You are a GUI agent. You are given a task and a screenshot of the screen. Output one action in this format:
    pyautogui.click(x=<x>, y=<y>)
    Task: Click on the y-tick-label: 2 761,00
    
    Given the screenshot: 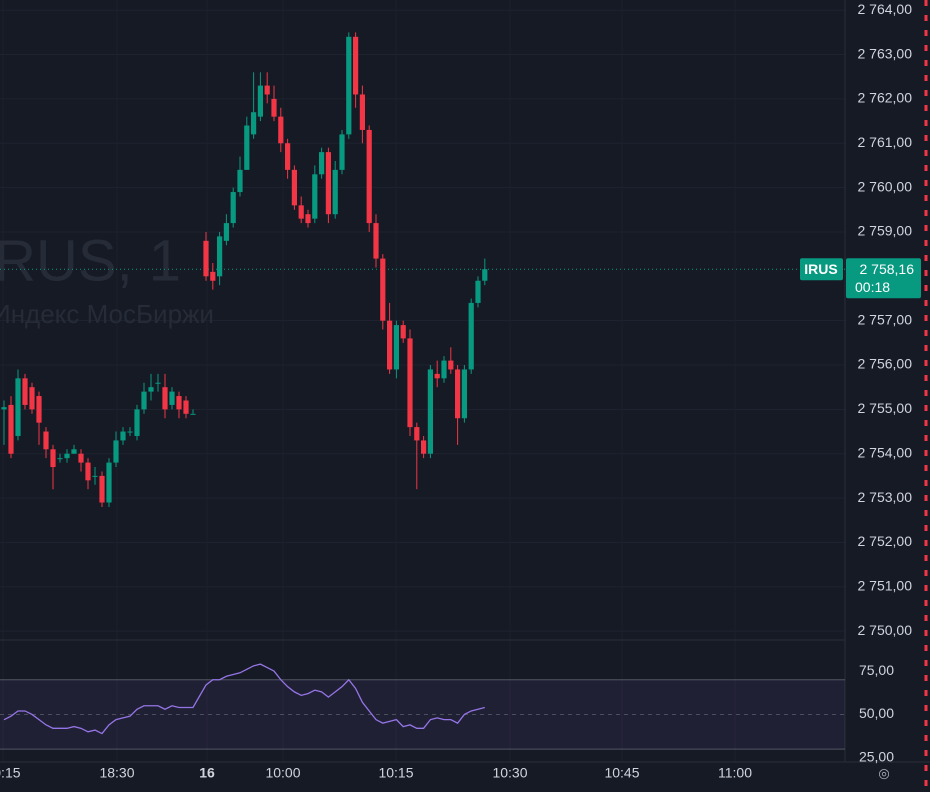 What is the action you would take?
    pyautogui.click(x=885, y=142)
    